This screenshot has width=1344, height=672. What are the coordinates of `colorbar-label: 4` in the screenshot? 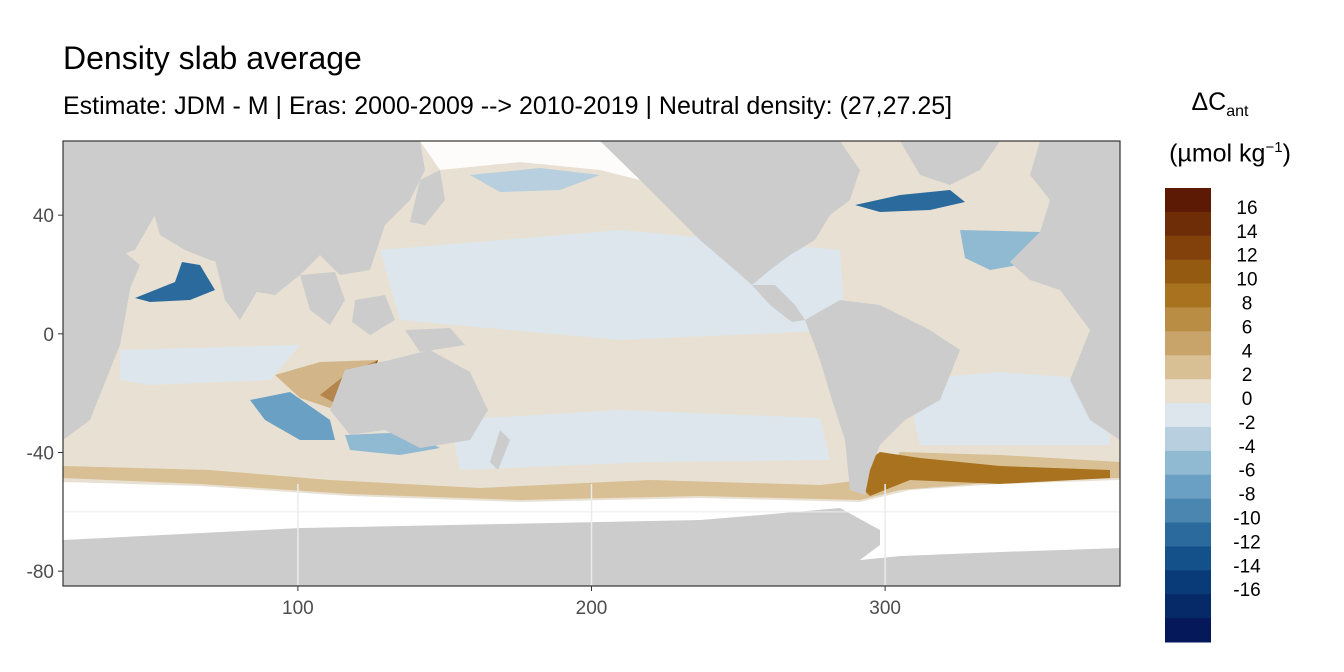 It's located at (1247, 351).